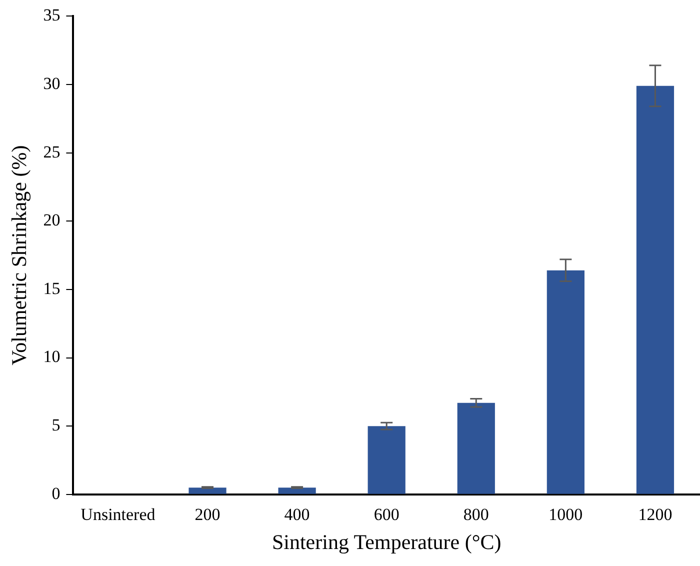  Describe the element at coordinates (387, 542) in the screenshot. I see `x-axis-title: Sintering Temperature (°C)` at that location.